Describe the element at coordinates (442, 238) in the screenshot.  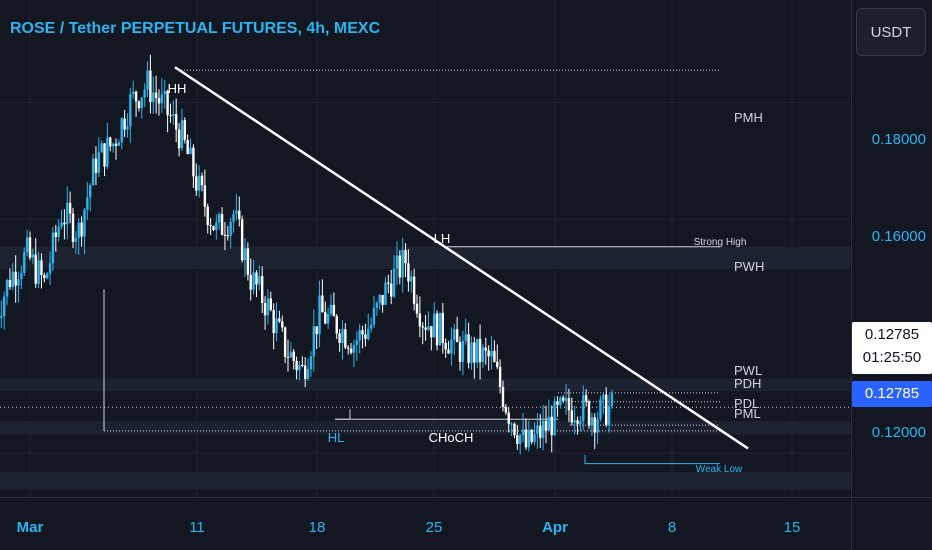
I see `annotation-lh: LH` at that location.